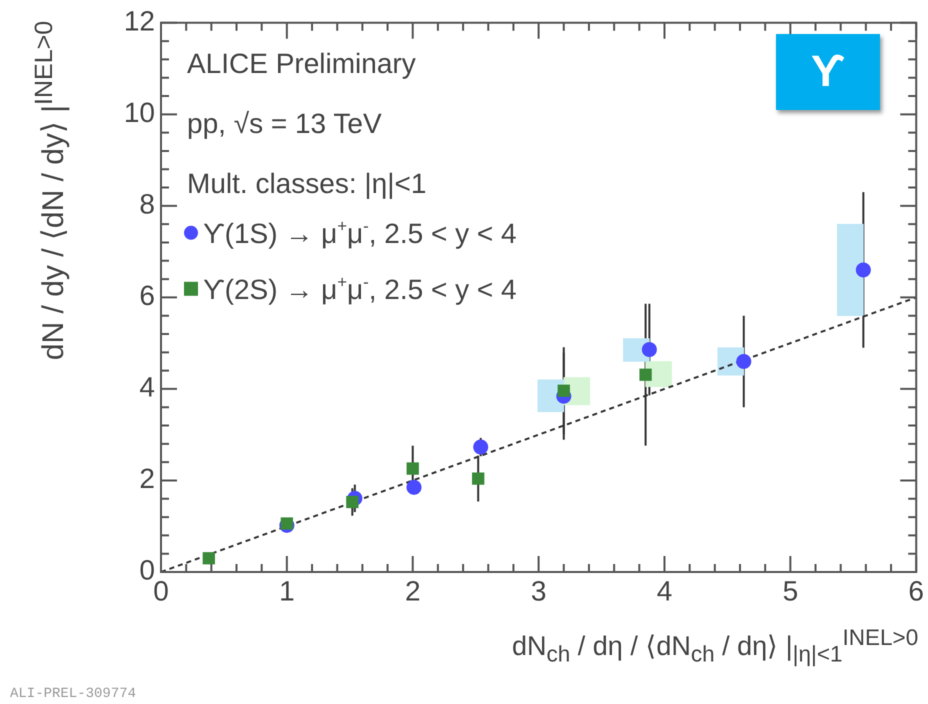 The height and width of the screenshot is (704, 928). What do you see at coordinates (538, 591) in the screenshot?
I see `x-tick-label: 3` at bounding box center [538, 591].